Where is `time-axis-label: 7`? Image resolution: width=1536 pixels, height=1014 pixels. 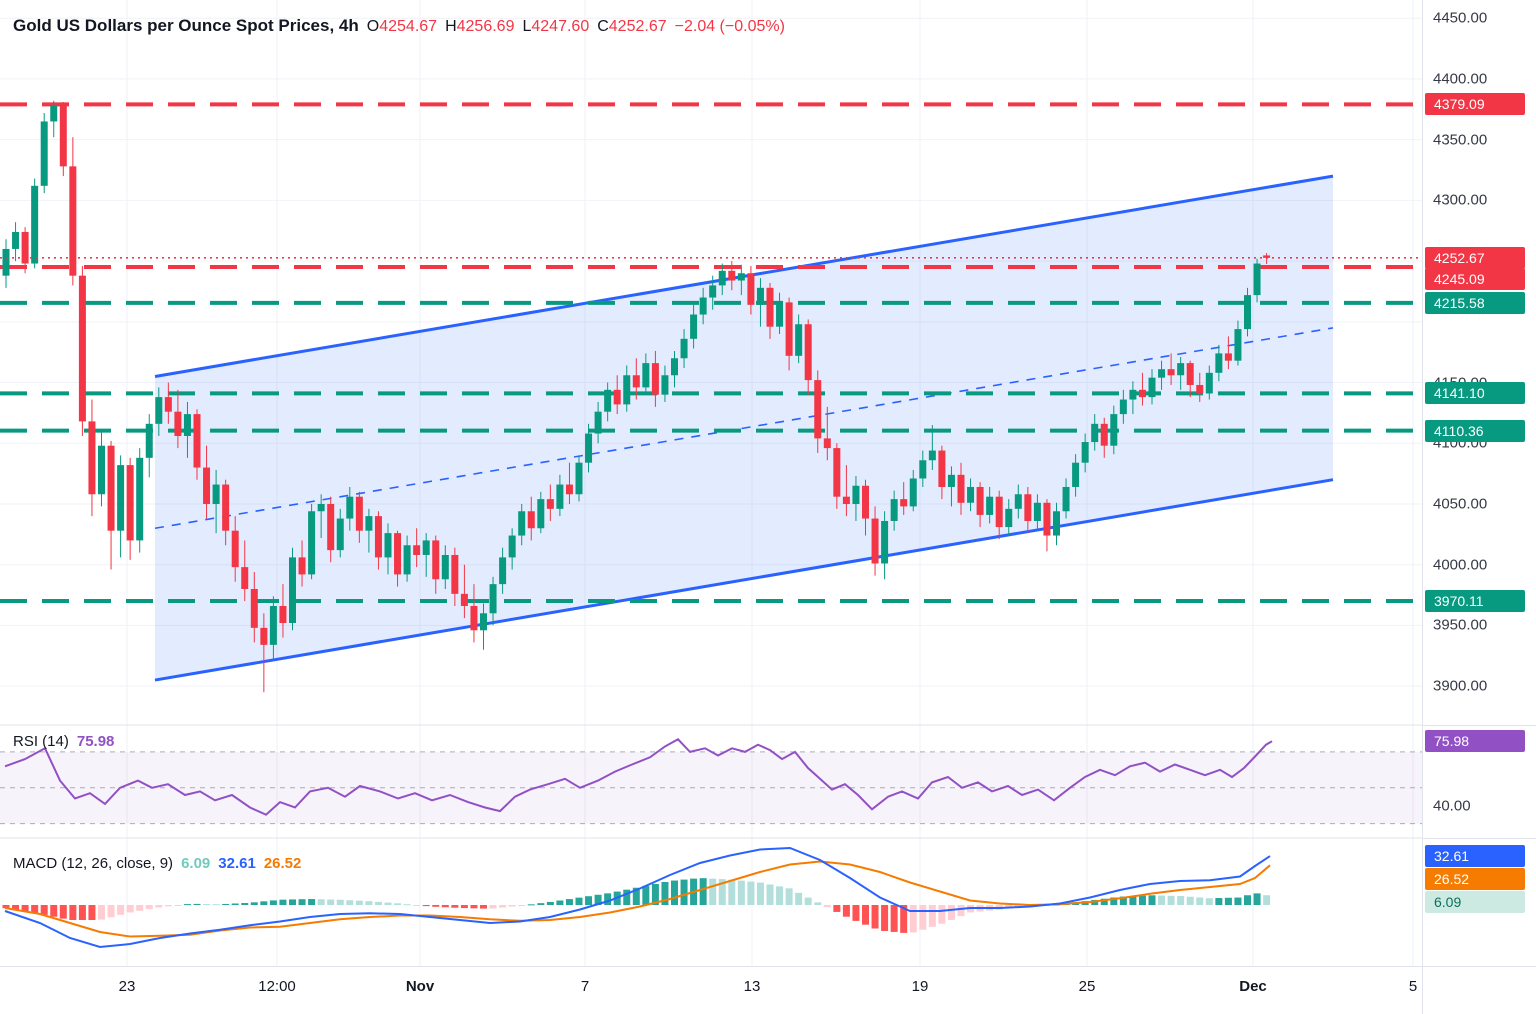
time-axis-label: 7 is located at coordinates (585, 986).